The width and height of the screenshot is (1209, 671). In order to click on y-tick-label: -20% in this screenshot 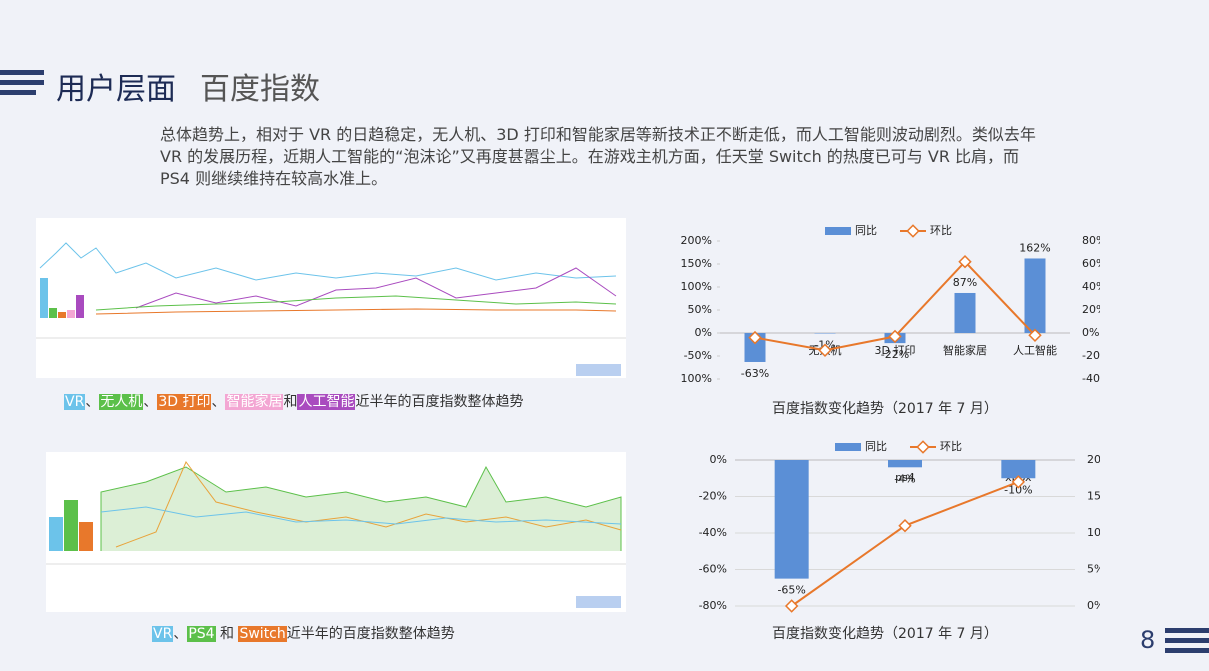, I will do `click(713, 496)`.